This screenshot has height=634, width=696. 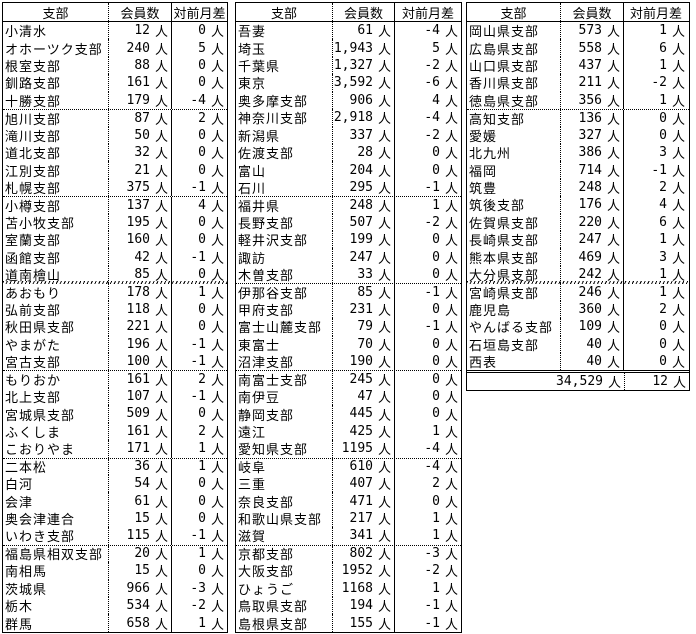 I want to click on table-row: 沼津支部 190 人 0 人, so click(x=348, y=362).